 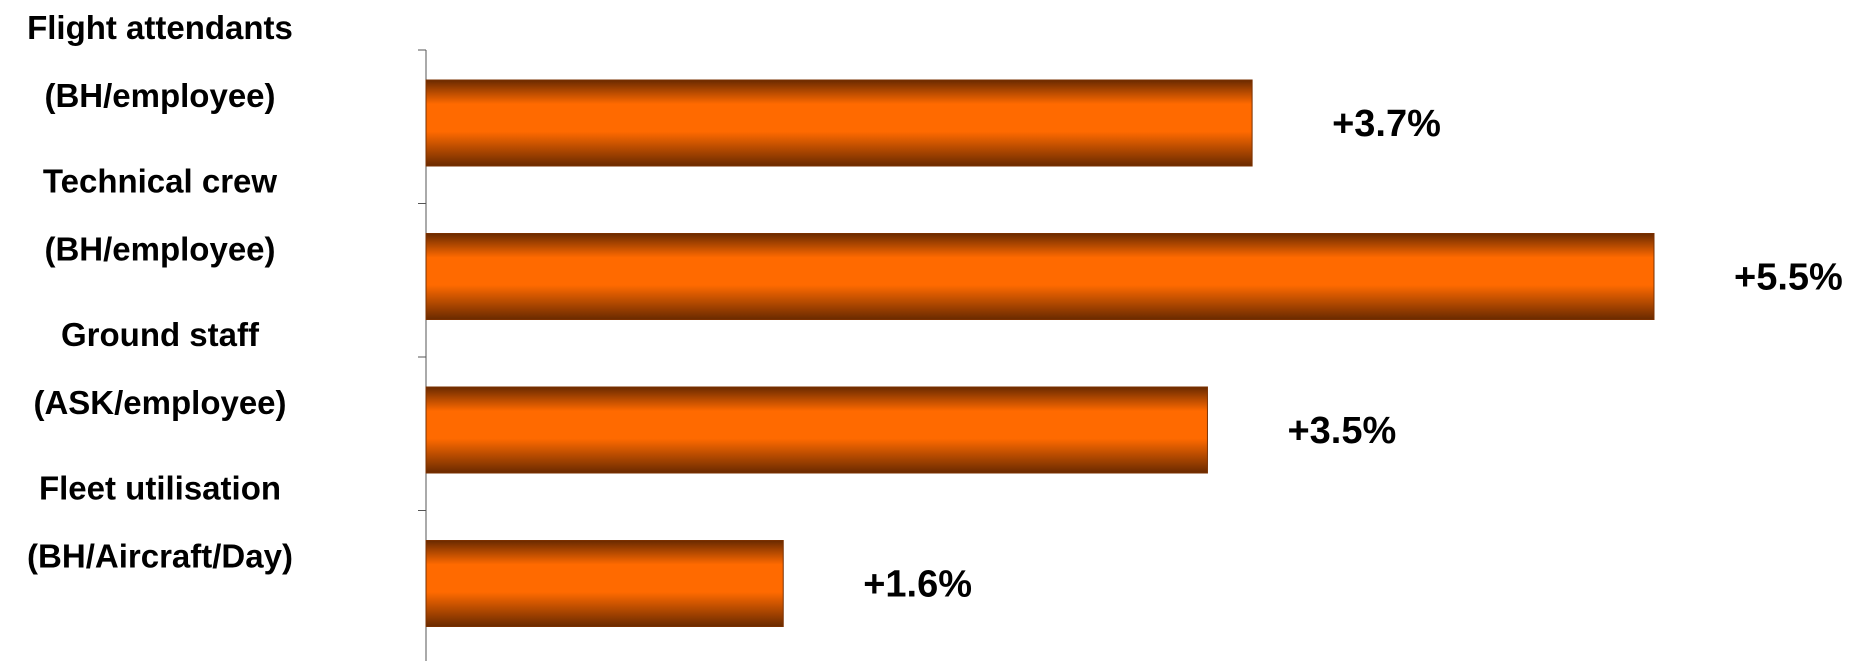 I want to click on category-label: Flight attendants (BH/employee), so click(x=160, y=61).